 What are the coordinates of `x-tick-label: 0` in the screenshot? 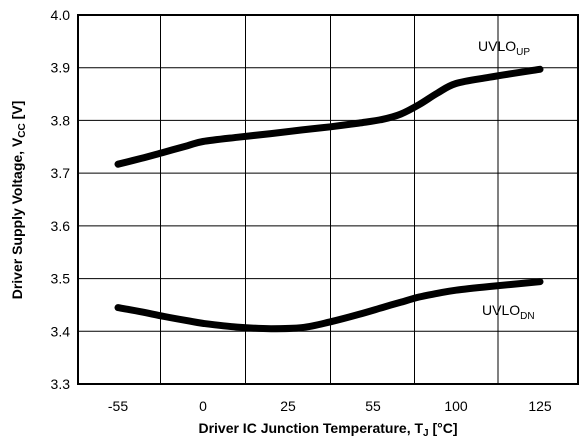 It's located at (203, 406).